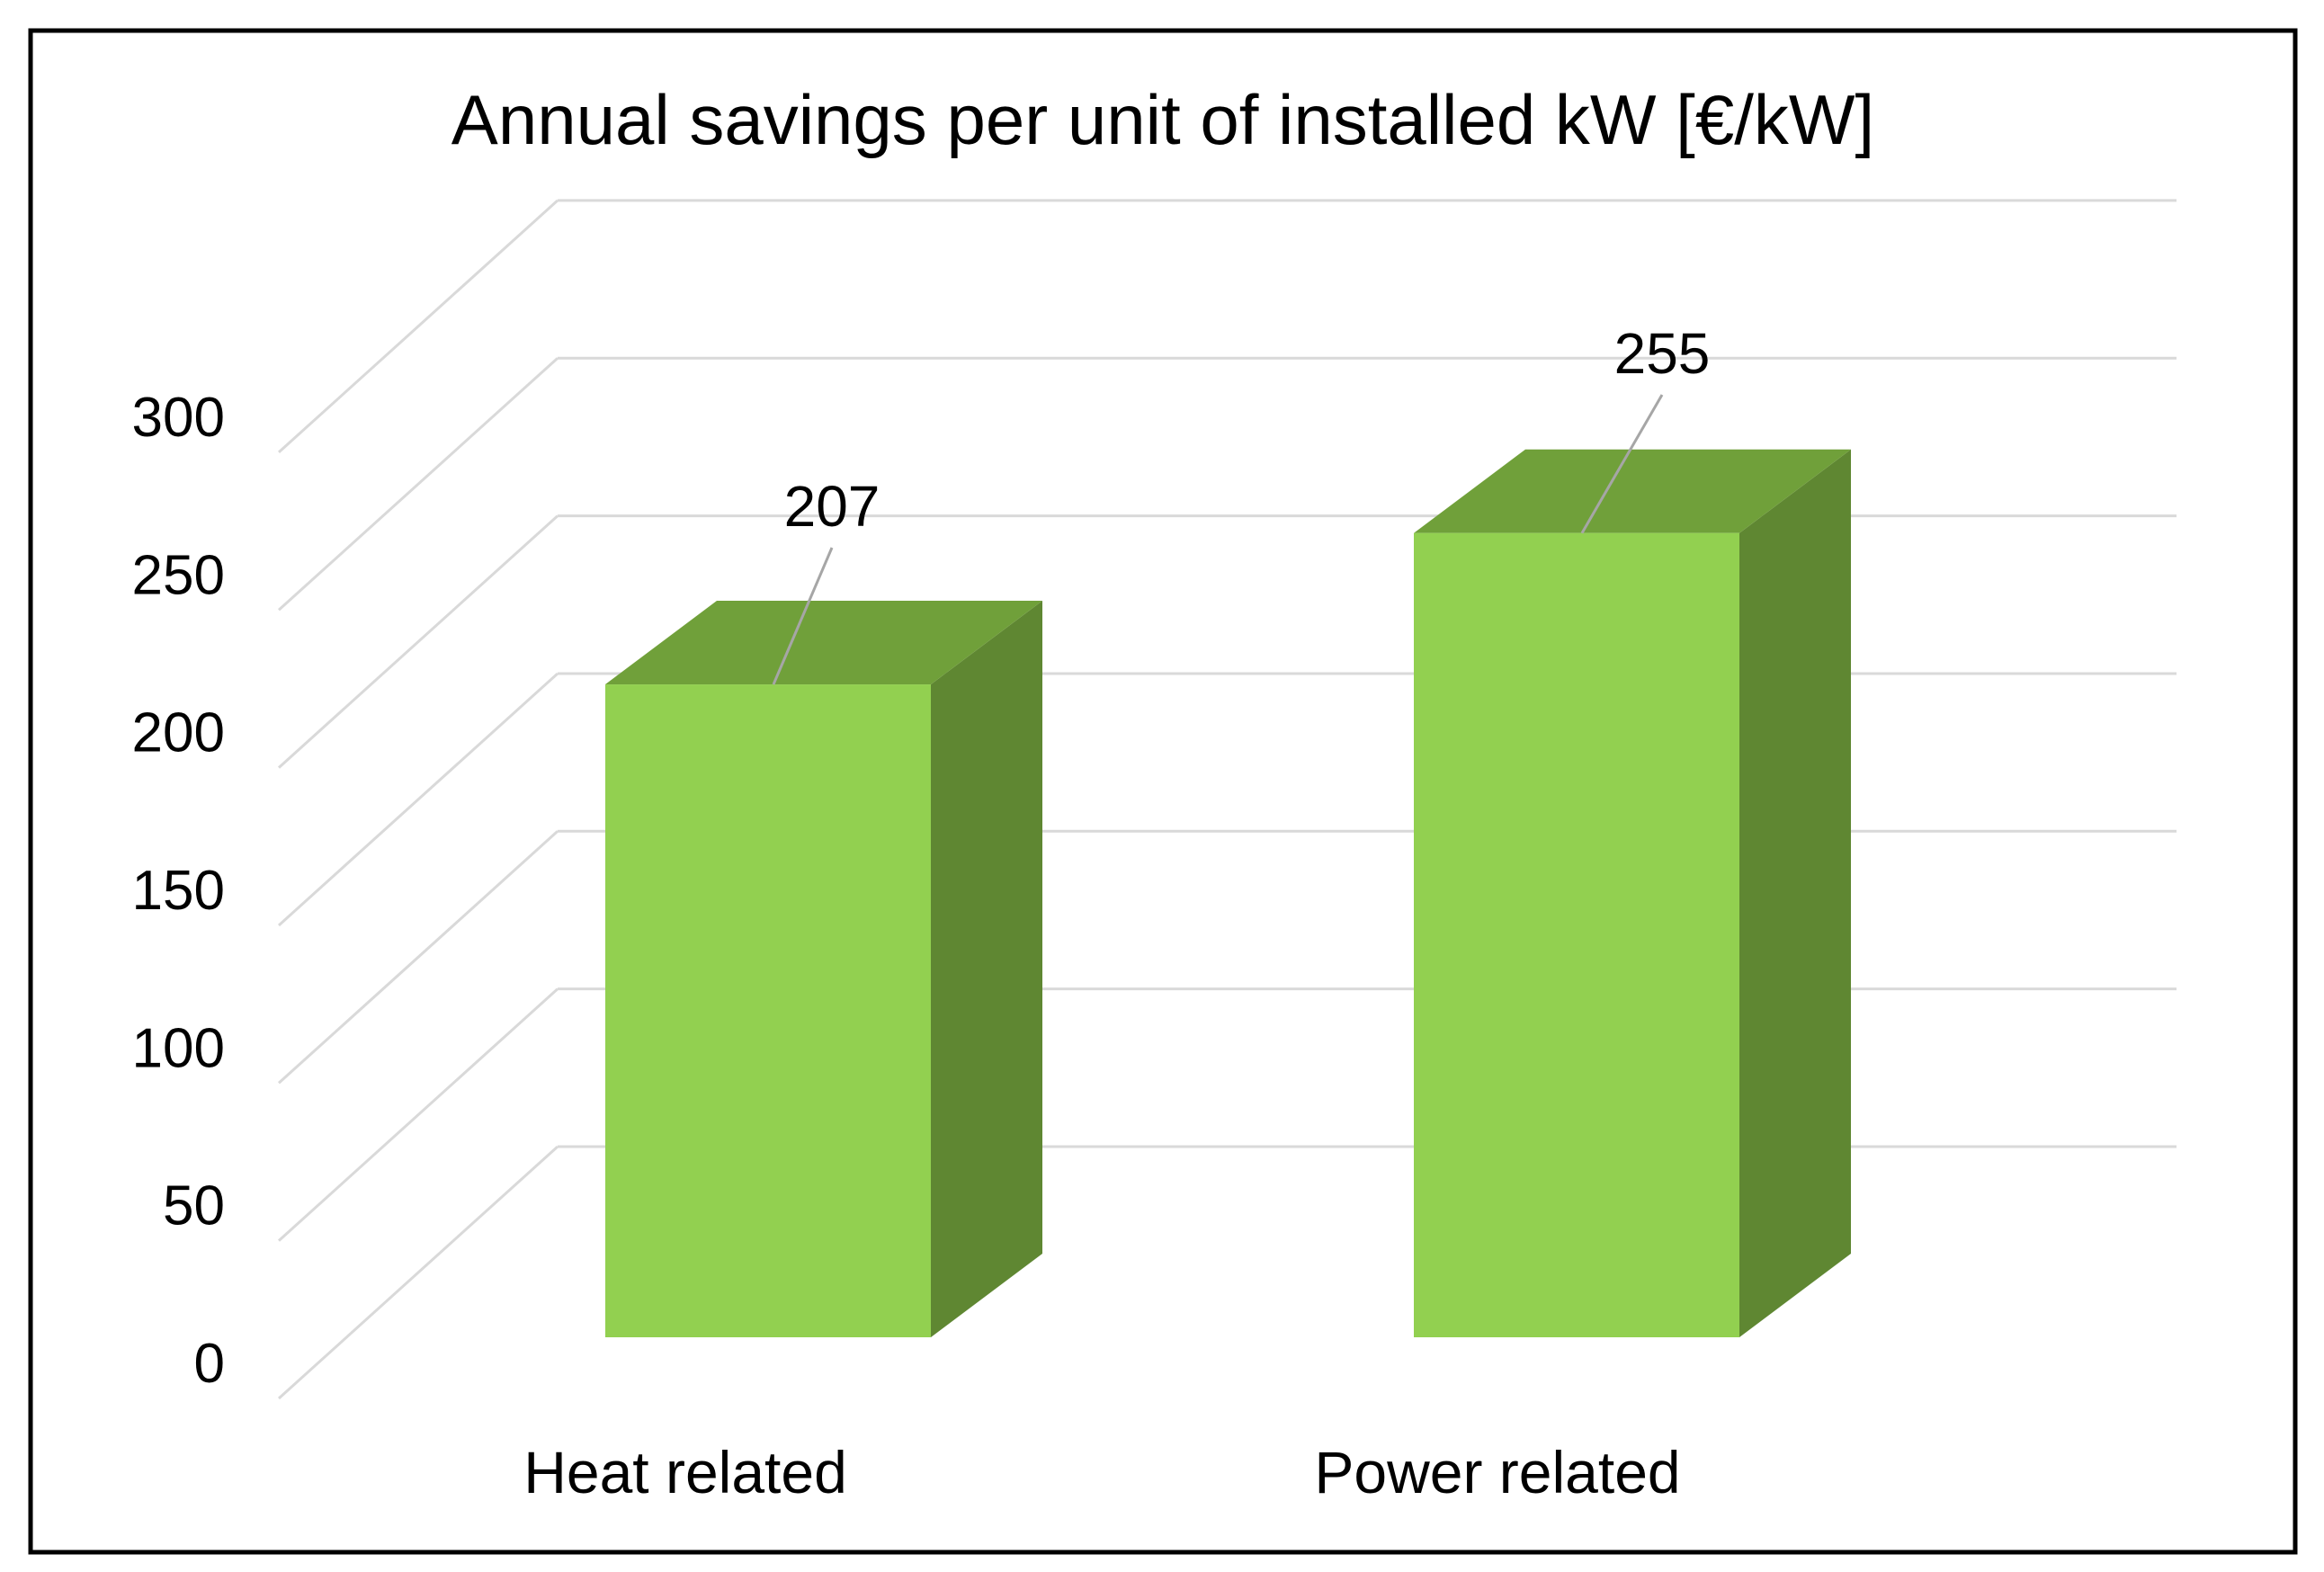 The height and width of the screenshot is (1572, 2324). Describe the element at coordinates (178, 418) in the screenshot. I see `y-tick-label: 300` at that location.